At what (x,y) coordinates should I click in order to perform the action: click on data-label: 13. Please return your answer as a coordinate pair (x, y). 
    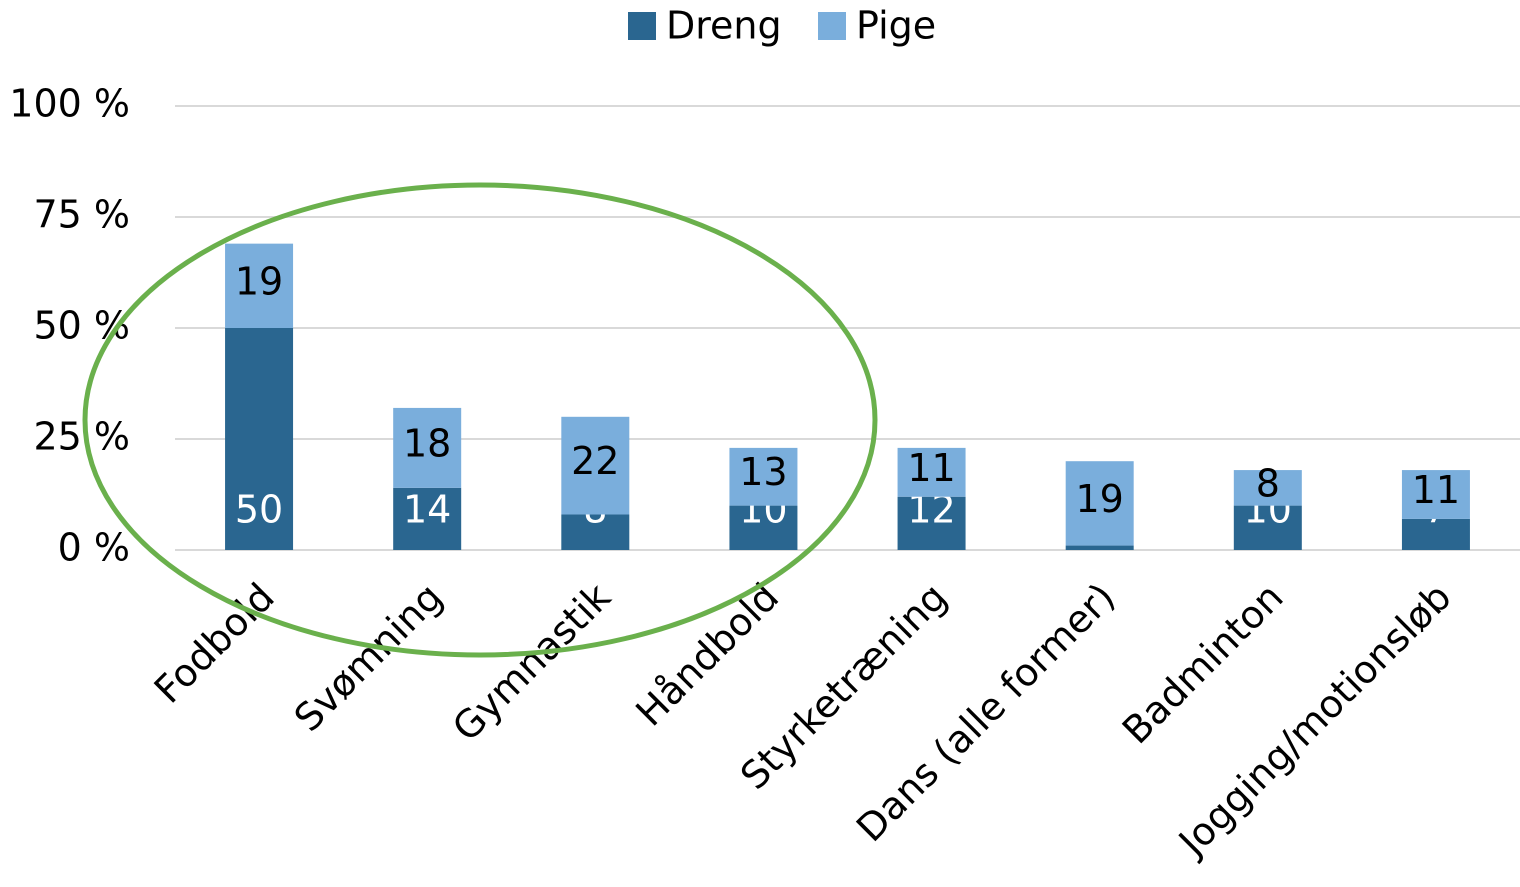
    Looking at the image, I should click on (763, 472).